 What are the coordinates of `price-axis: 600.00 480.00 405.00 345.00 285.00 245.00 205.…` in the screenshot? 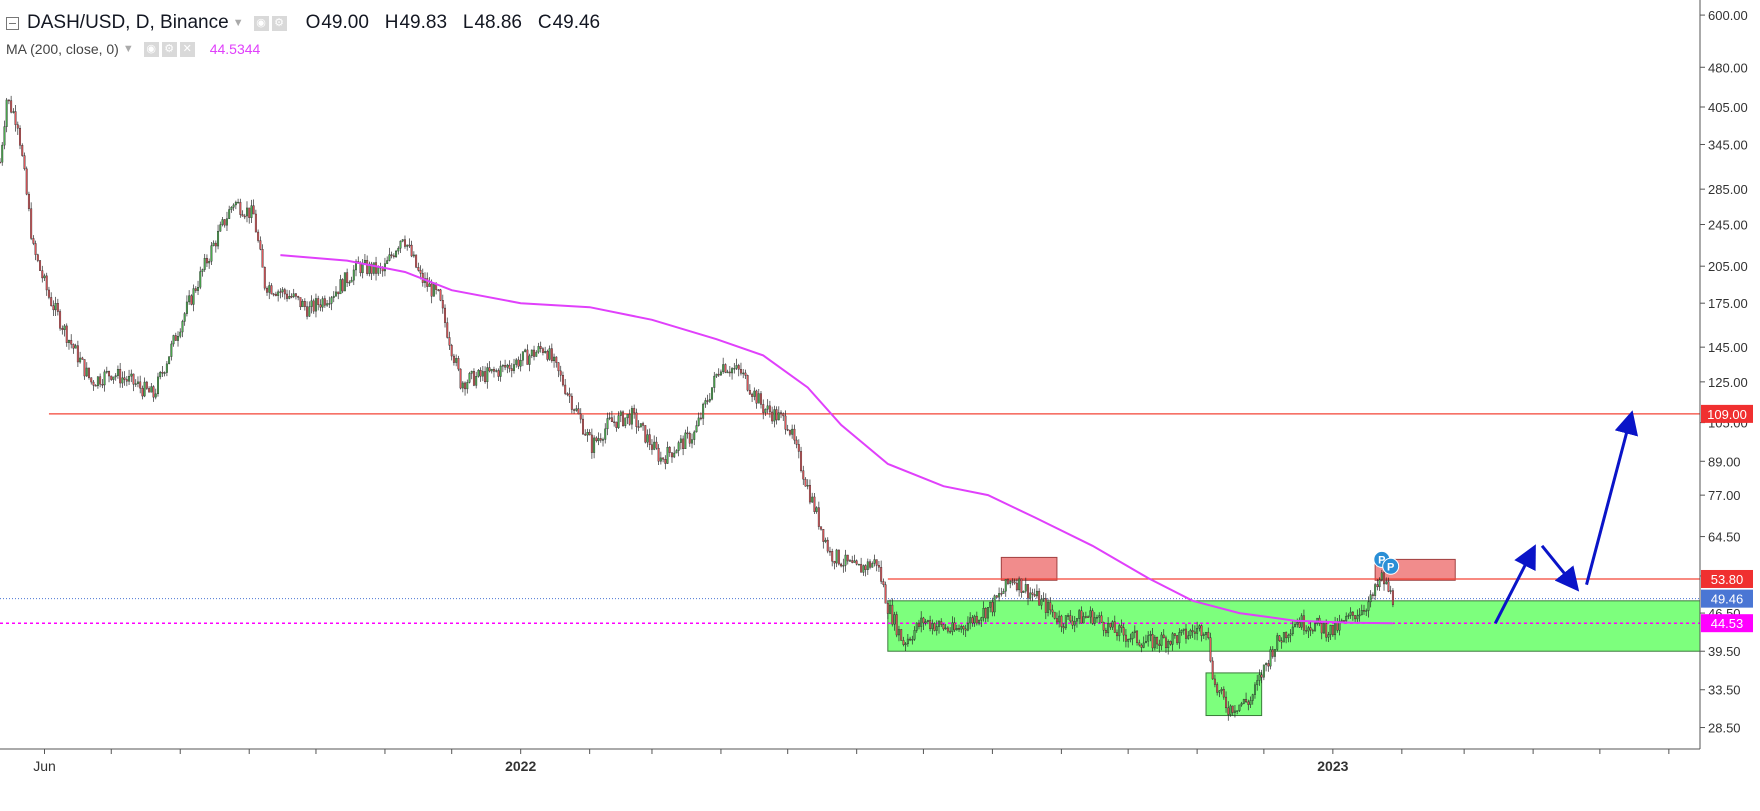 It's located at (1726, 374).